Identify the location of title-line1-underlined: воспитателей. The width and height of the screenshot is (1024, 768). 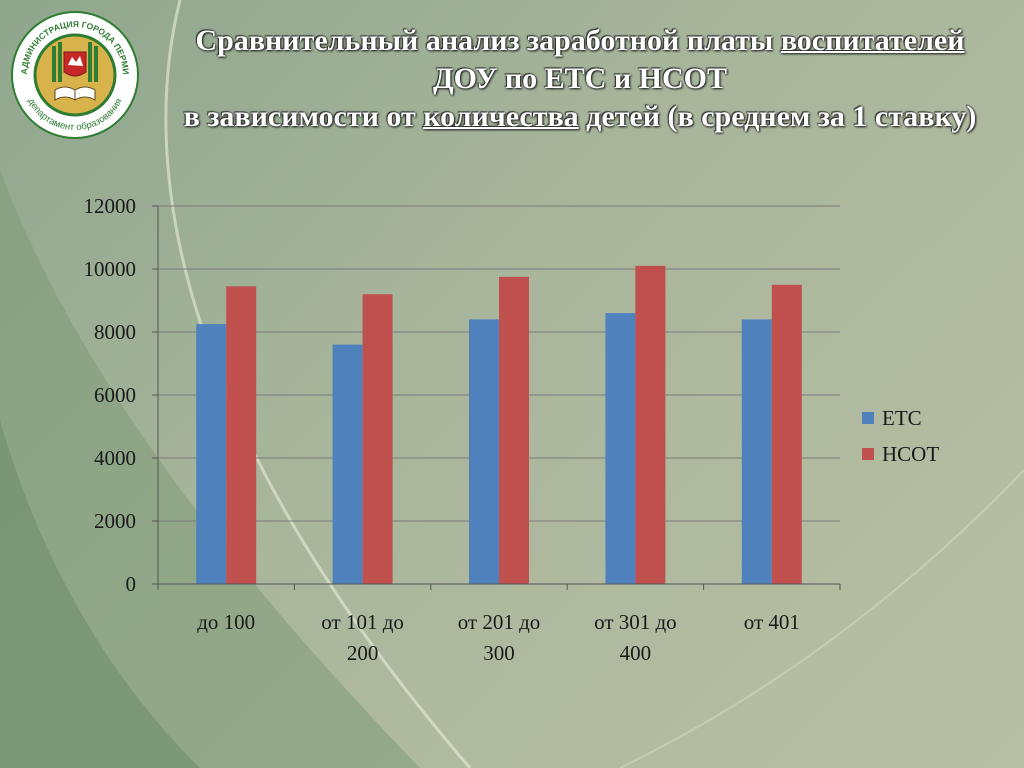
(872, 40).